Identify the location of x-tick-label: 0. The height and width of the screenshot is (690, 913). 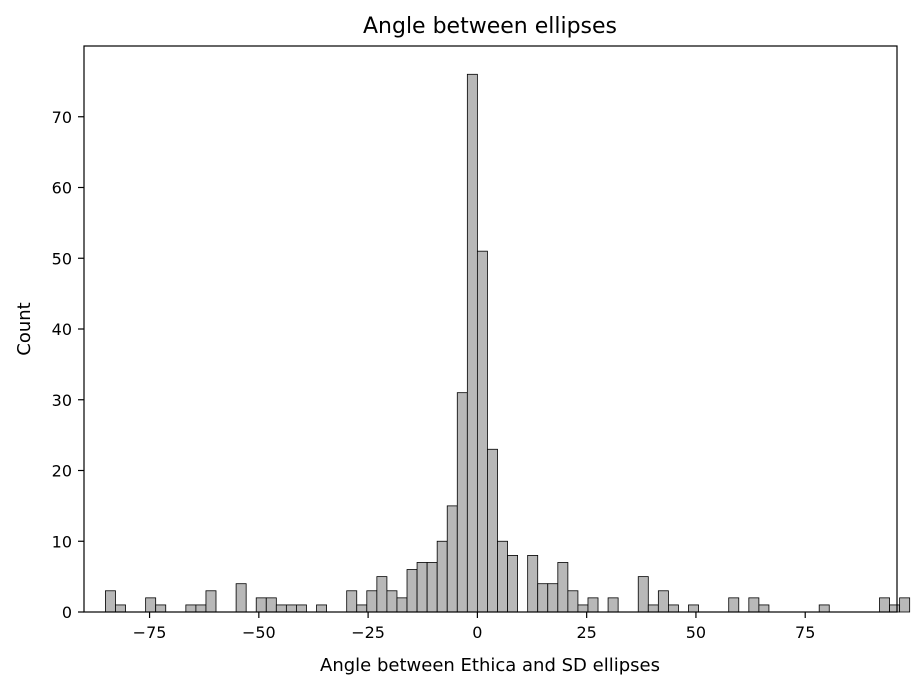
(477, 632).